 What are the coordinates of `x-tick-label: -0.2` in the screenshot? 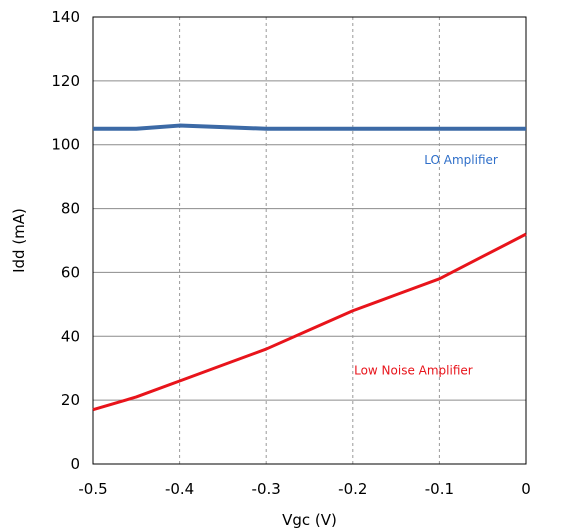 It's located at (352, 489).